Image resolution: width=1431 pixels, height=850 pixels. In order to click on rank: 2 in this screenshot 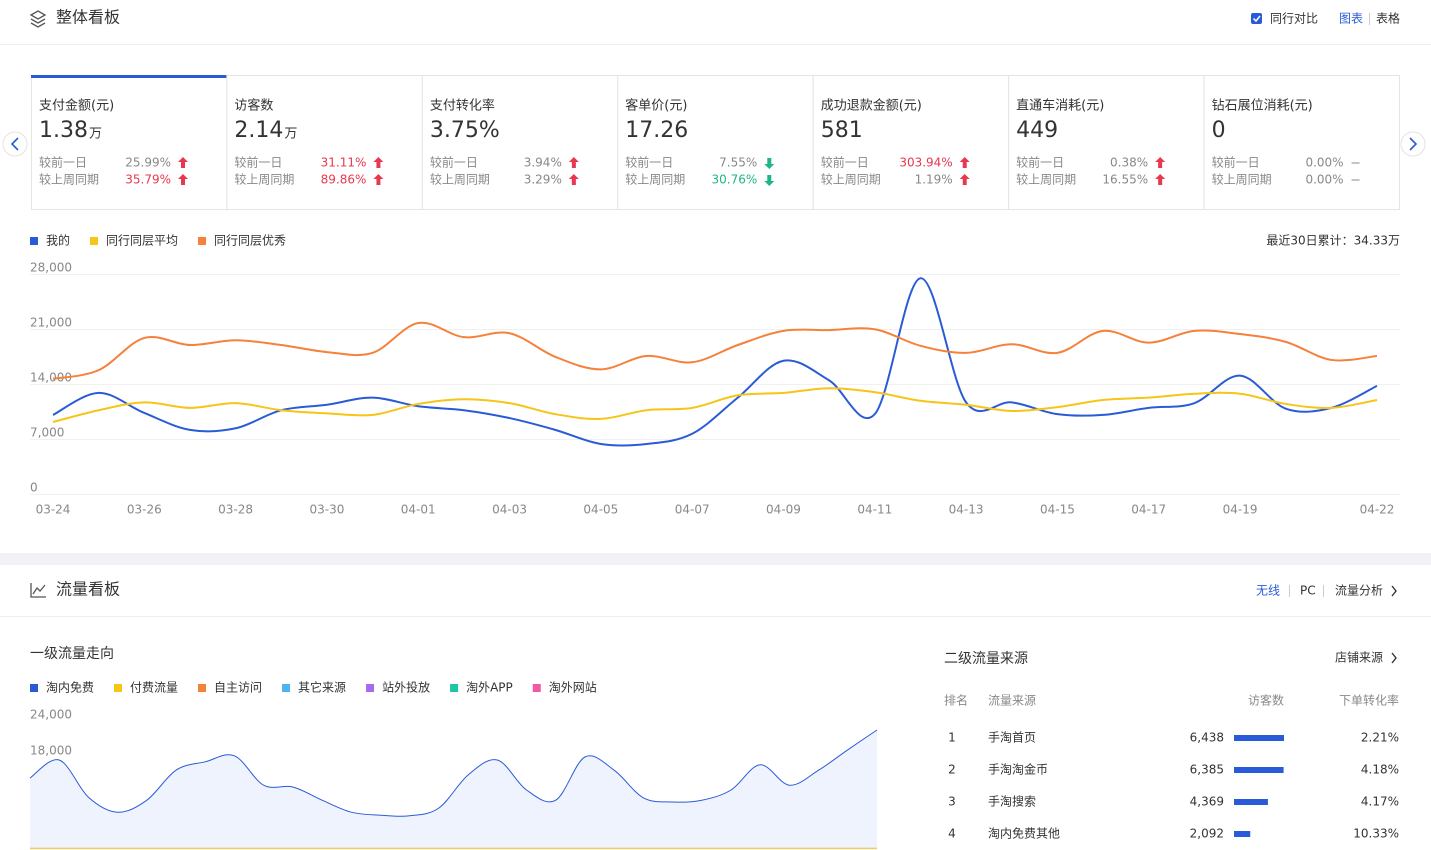, I will do `click(952, 770)`.